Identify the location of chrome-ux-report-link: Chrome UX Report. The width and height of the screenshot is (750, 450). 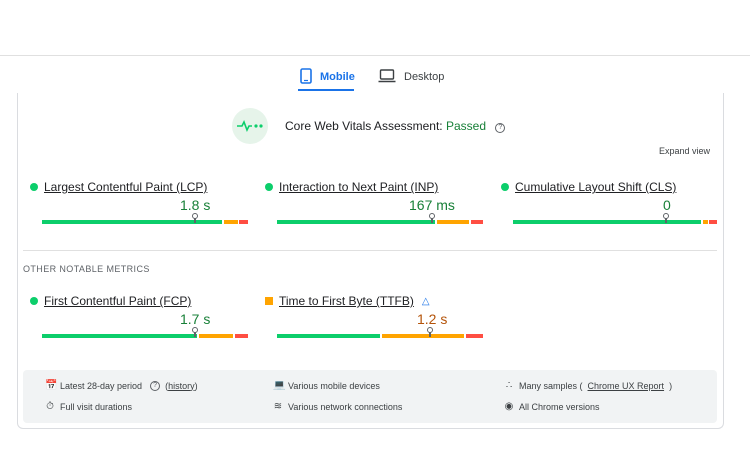
(626, 385).